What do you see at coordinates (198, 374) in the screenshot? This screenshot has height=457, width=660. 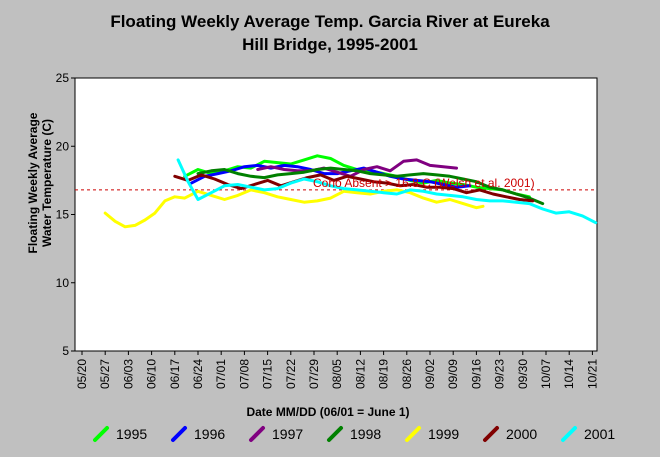 I see `x-tick-label: 06/24` at bounding box center [198, 374].